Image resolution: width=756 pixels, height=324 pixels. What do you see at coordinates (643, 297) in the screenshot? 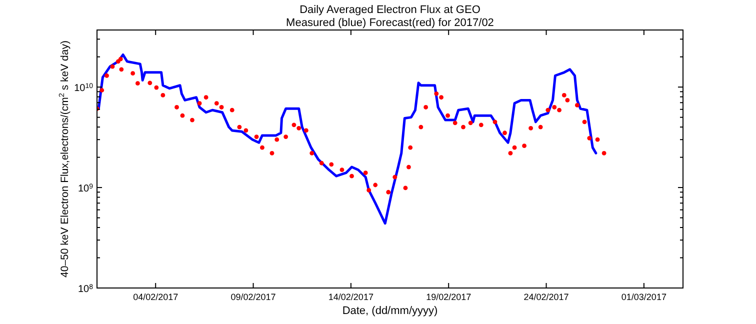
I see `x-tick-label: 01/03/2017` at bounding box center [643, 297].